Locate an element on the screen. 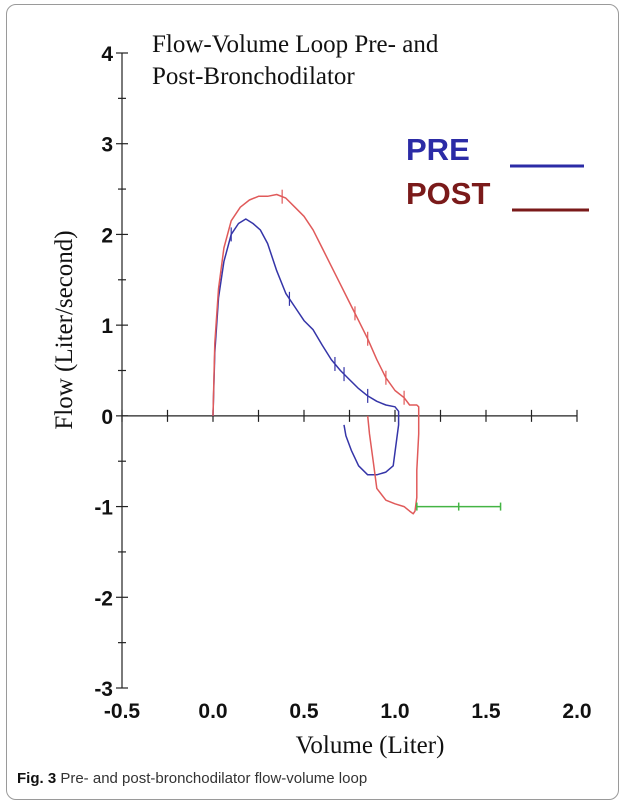  y-tick-label: -2 is located at coordinates (103, 598).